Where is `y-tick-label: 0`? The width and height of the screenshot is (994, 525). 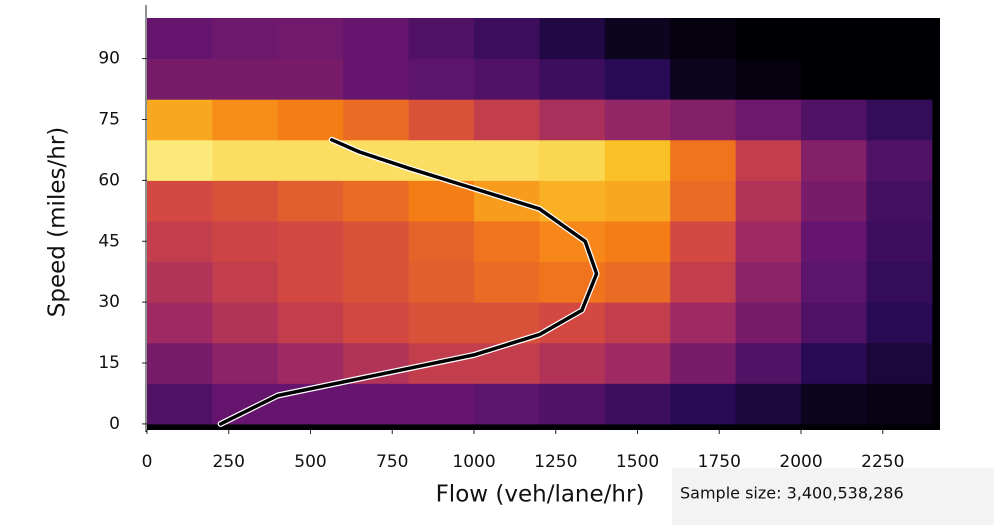
y-tick-label: 0 is located at coordinates (114, 424).